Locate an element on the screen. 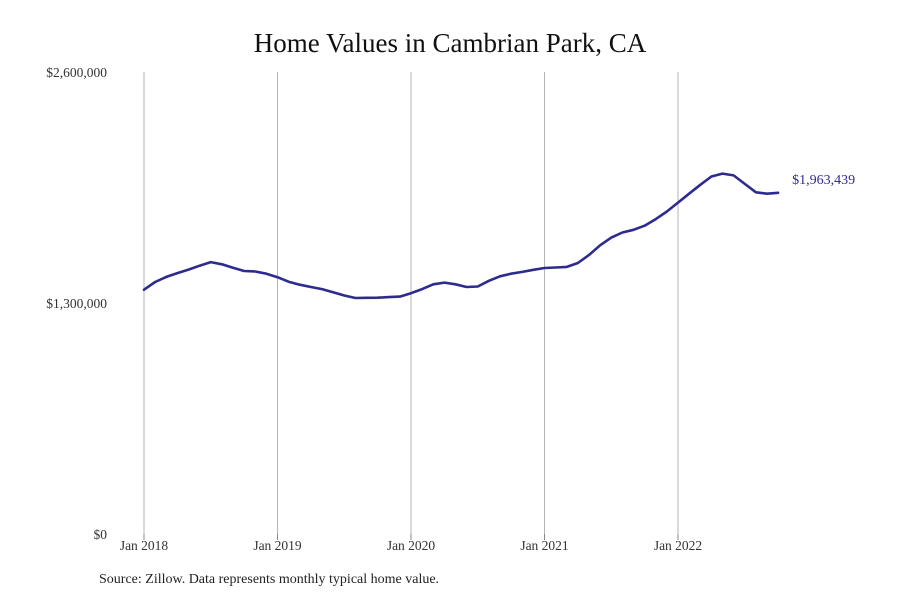 The height and width of the screenshot is (600, 900). y-tick-label: $2,600,000 is located at coordinates (76, 72).